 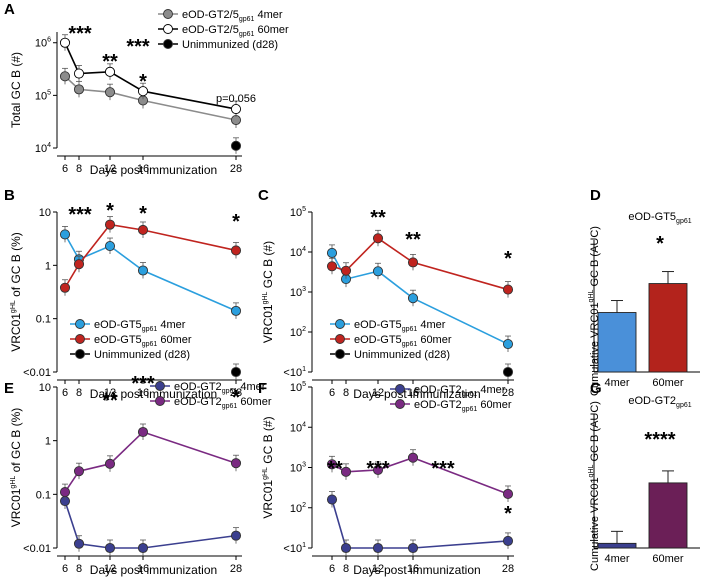 What do you see at coordinates (659, 440) in the screenshot?
I see `significance-marker: ****` at bounding box center [659, 440].